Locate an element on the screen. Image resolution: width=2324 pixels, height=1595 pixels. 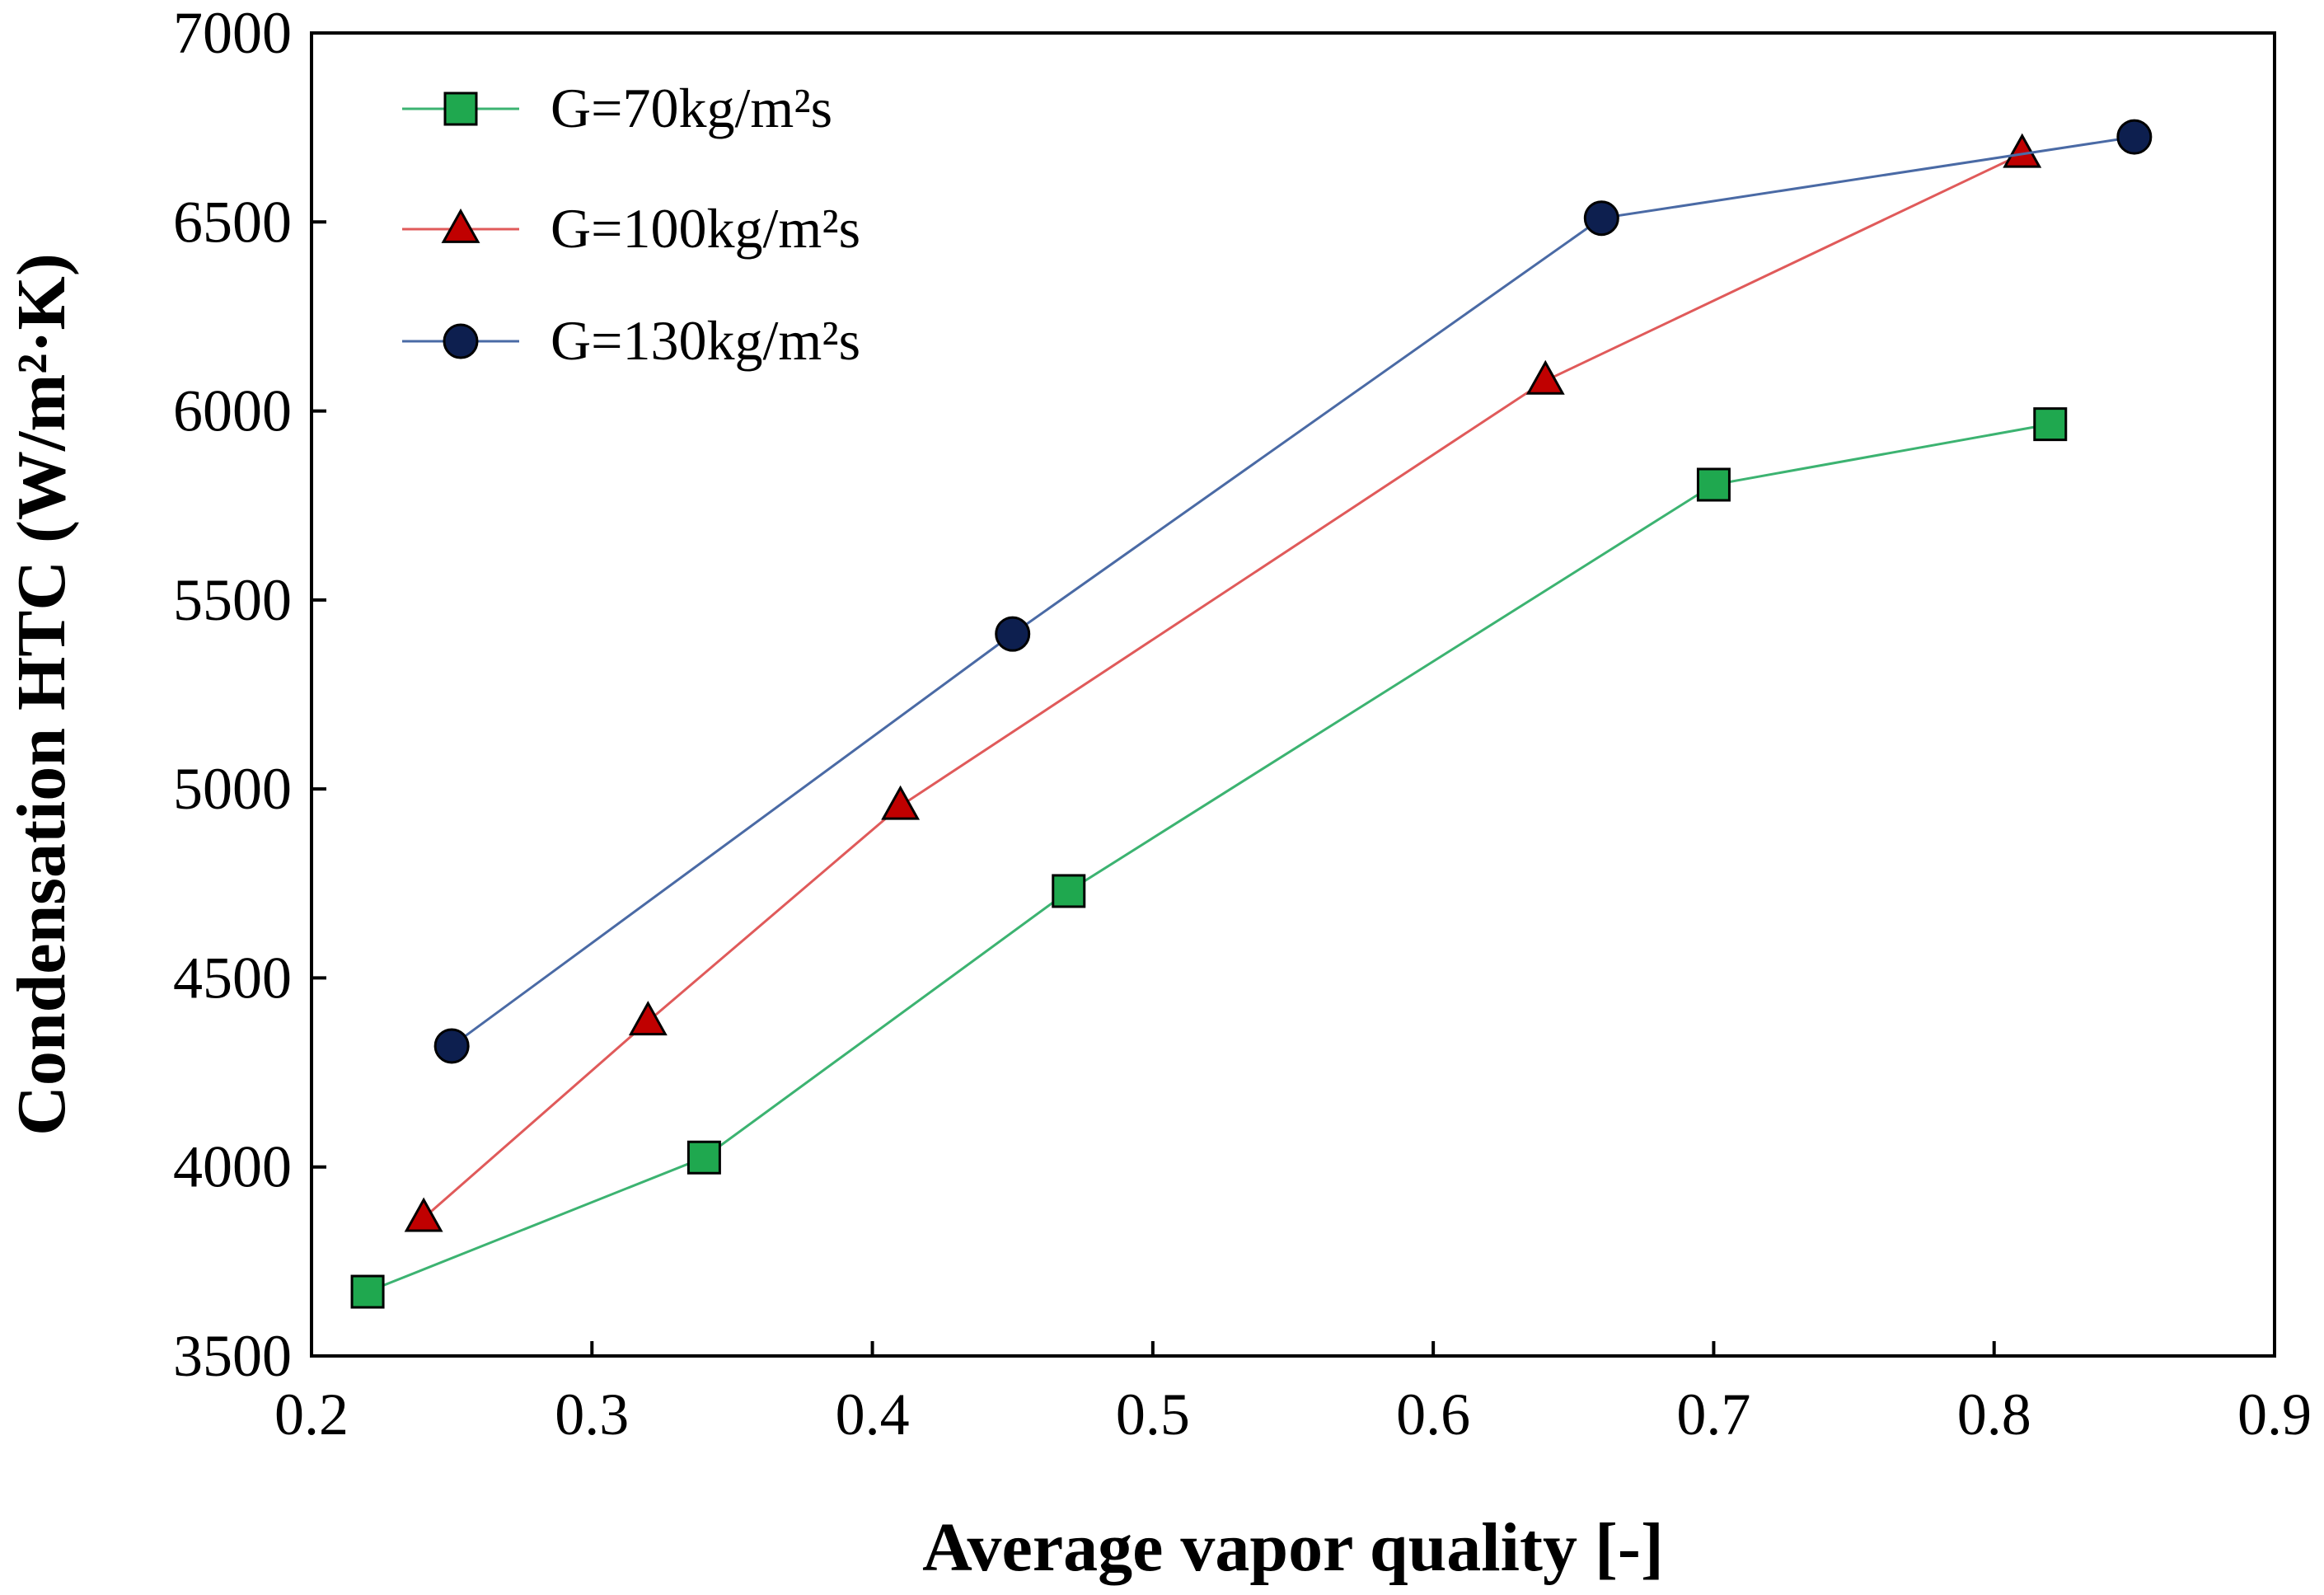
x-tick-label: 0.5 is located at coordinates (1153, 1414).